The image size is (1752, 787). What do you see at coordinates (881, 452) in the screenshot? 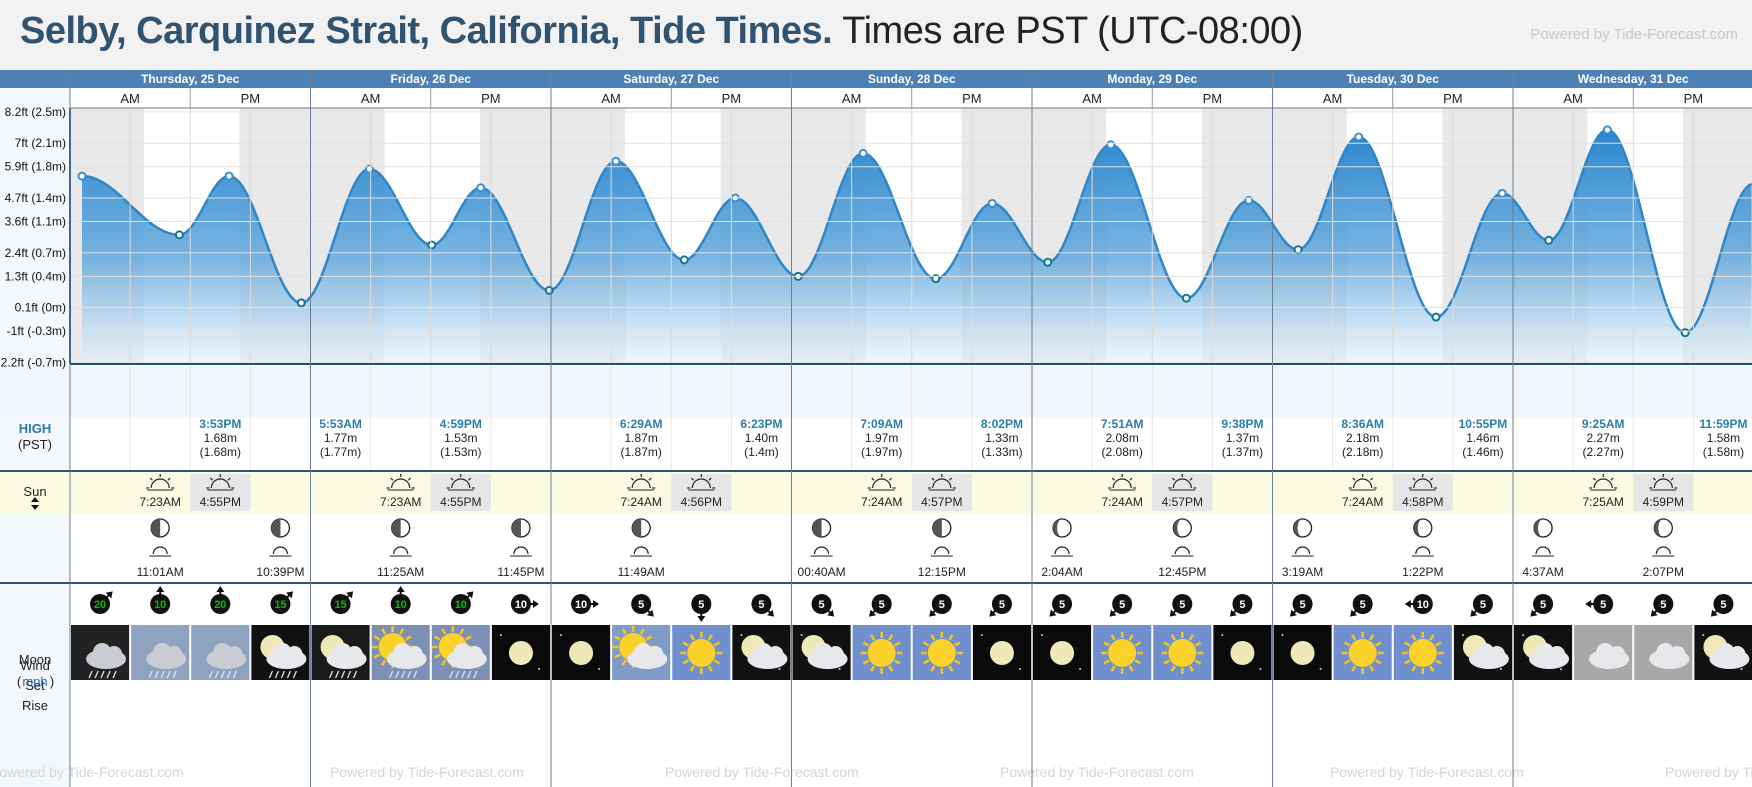
I see `high-tide-height-paren: (1.97m)` at bounding box center [881, 452].